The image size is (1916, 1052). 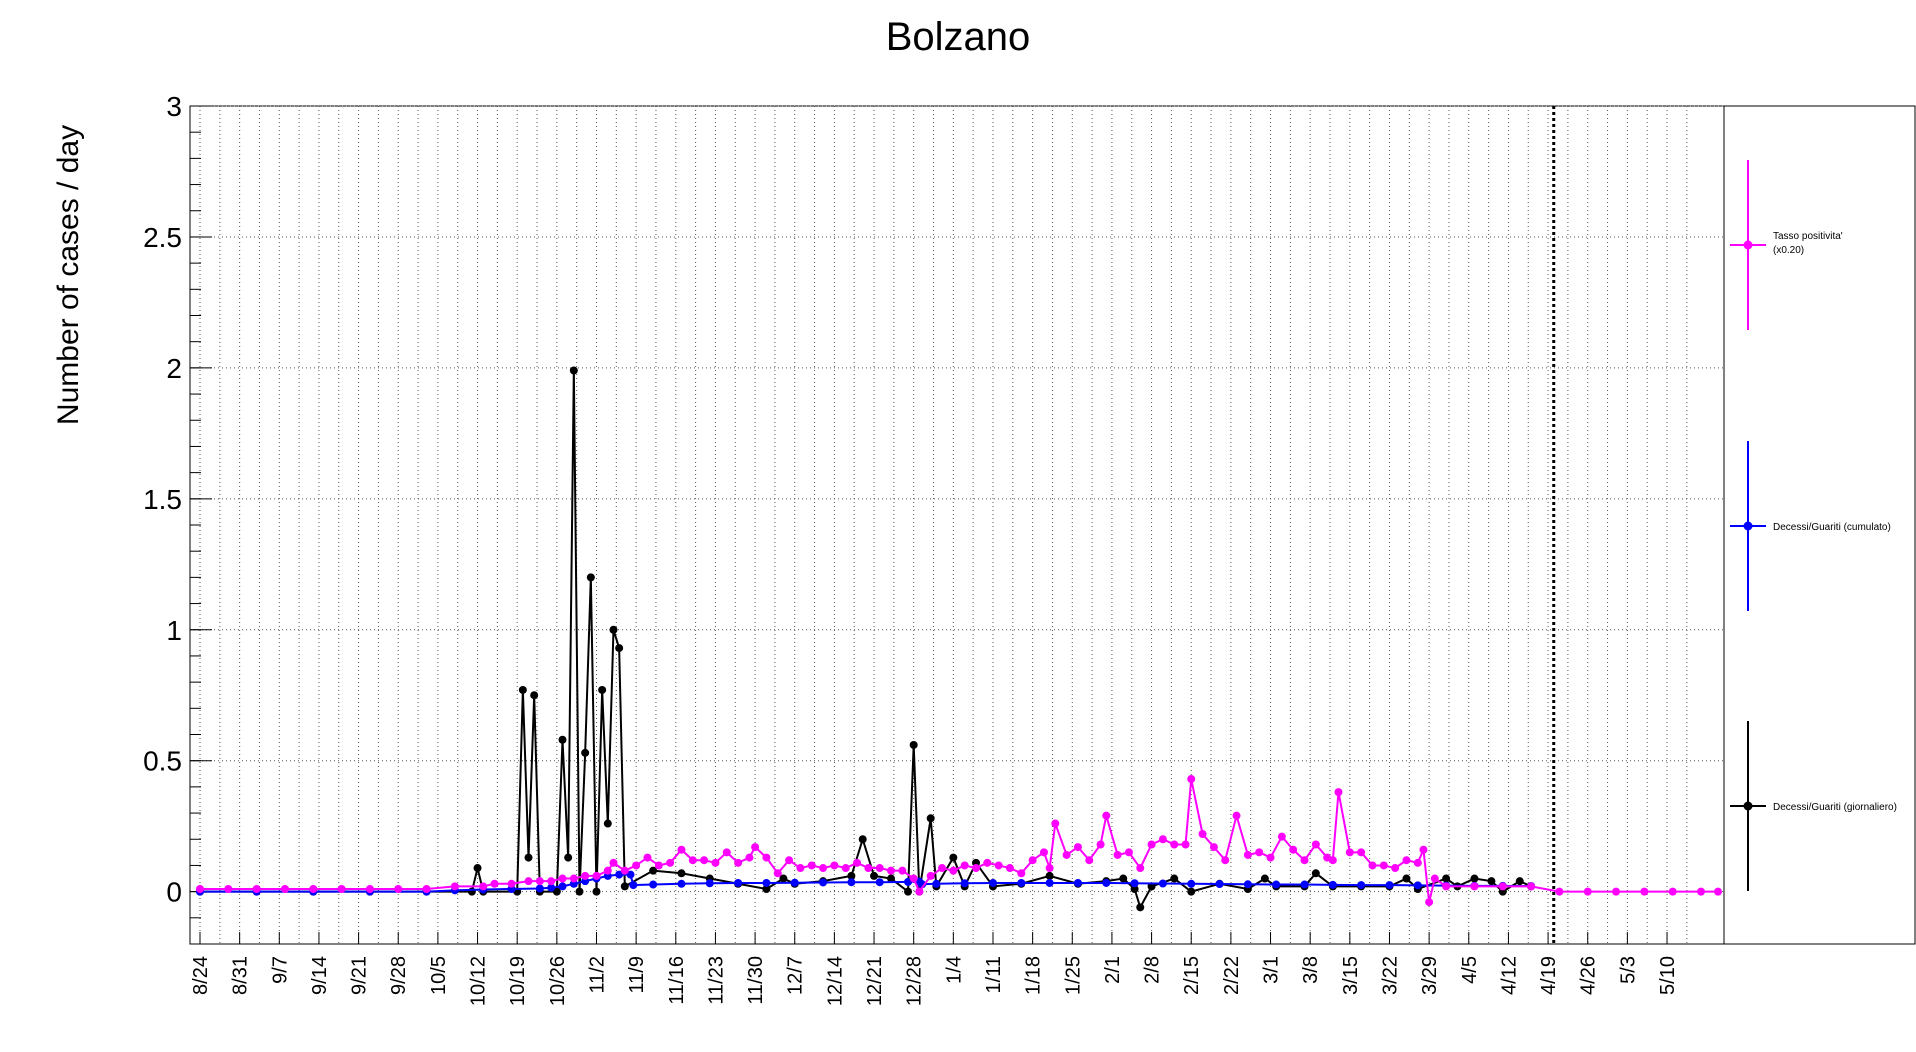 I want to click on x-tick-label: 3/8, so click(x=1311, y=970).